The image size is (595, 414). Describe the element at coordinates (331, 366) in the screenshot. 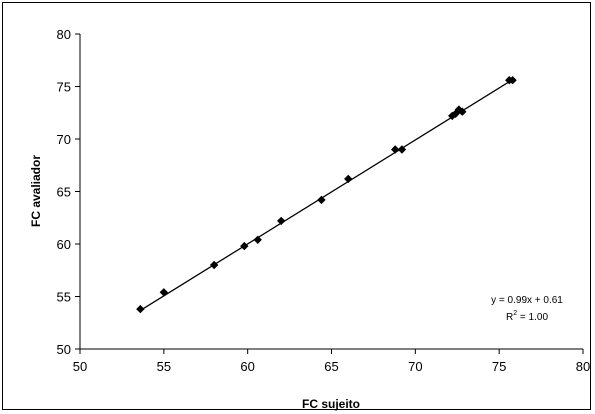

I see `x-tick-label: 65` at that location.